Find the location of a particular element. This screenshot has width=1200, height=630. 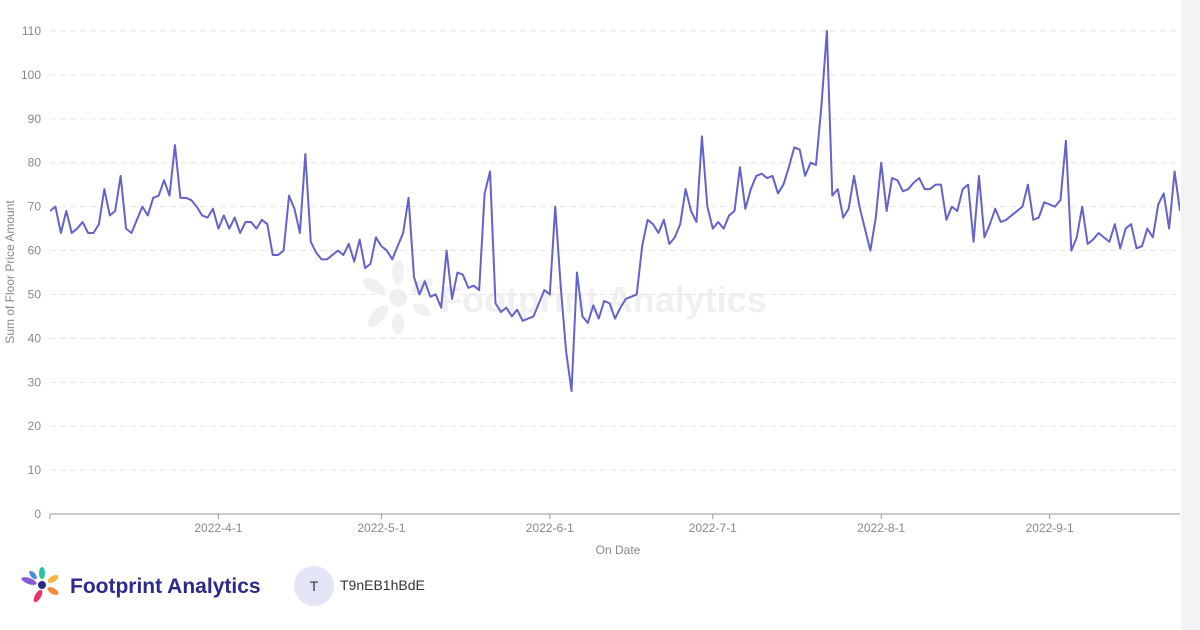

avatar-initial: T is located at coordinates (314, 586).